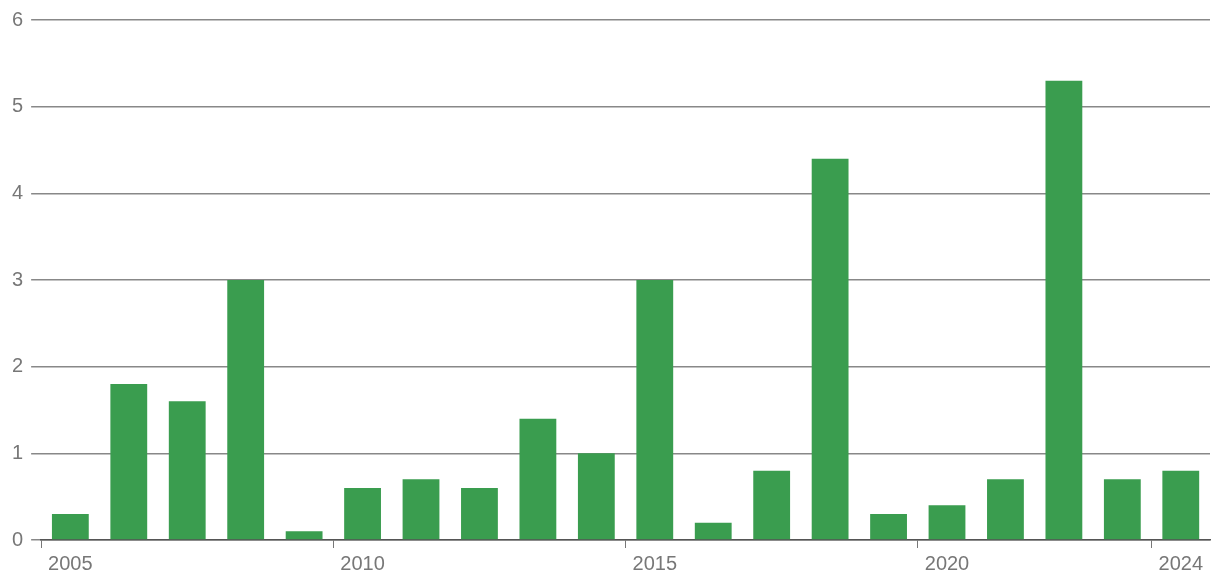 This screenshot has height=584, width=1220. What do you see at coordinates (18, 538) in the screenshot?
I see `y-tick-label: 0` at bounding box center [18, 538].